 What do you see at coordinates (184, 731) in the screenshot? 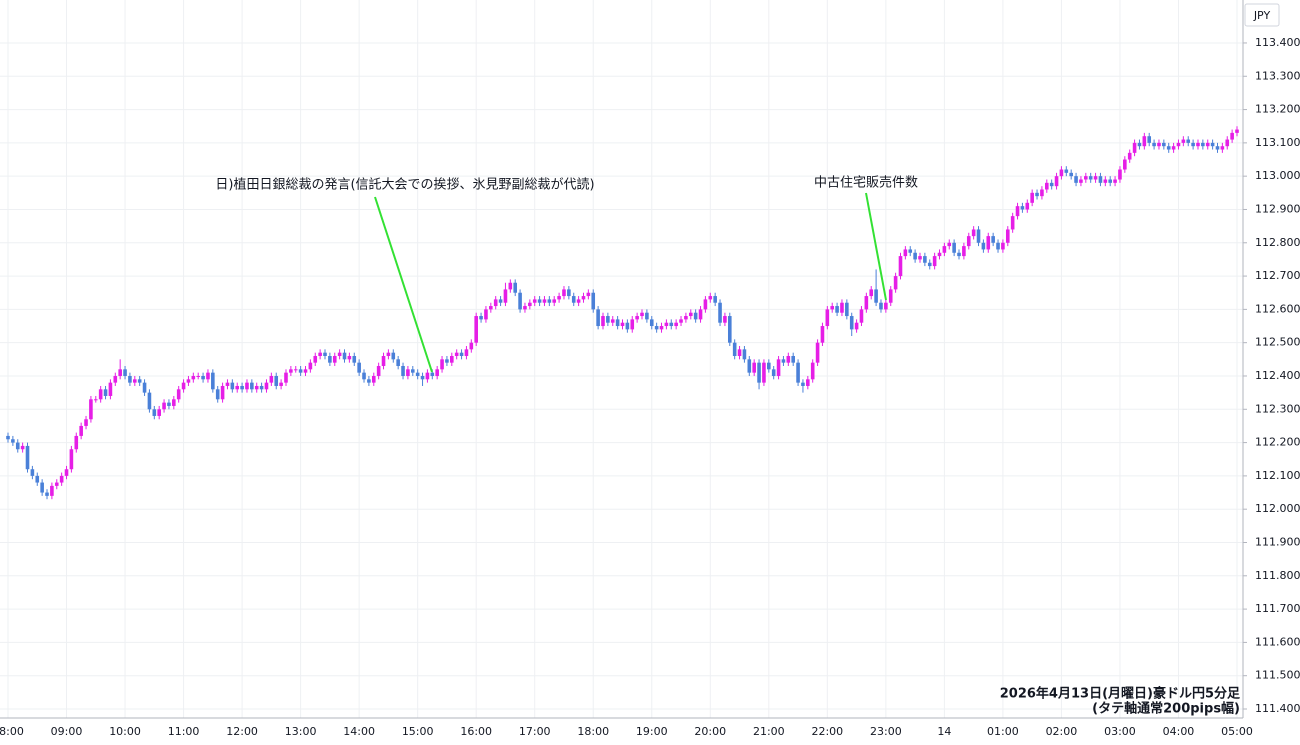
I see `x-tick-label: 11:00` at bounding box center [184, 731].